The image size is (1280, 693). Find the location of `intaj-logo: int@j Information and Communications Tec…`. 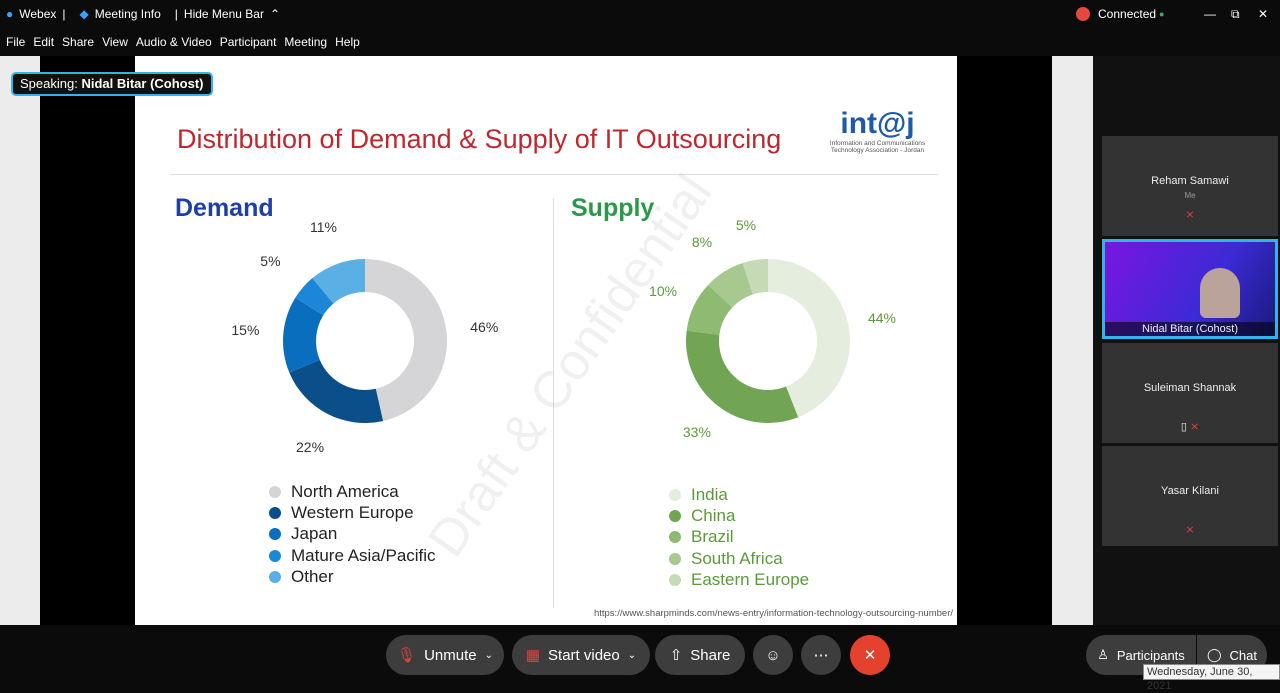

intaj-logo: int@j Information and Communications Tec… is located at coordinates (877, 131).